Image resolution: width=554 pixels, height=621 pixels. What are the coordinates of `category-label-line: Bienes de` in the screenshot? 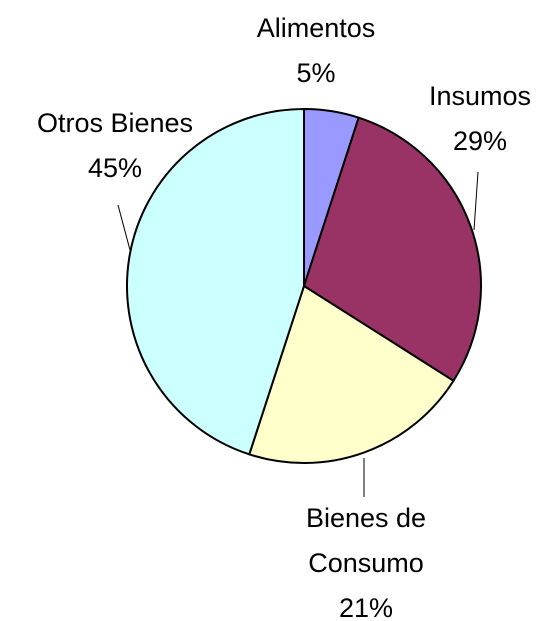 It's located at (366, 518).